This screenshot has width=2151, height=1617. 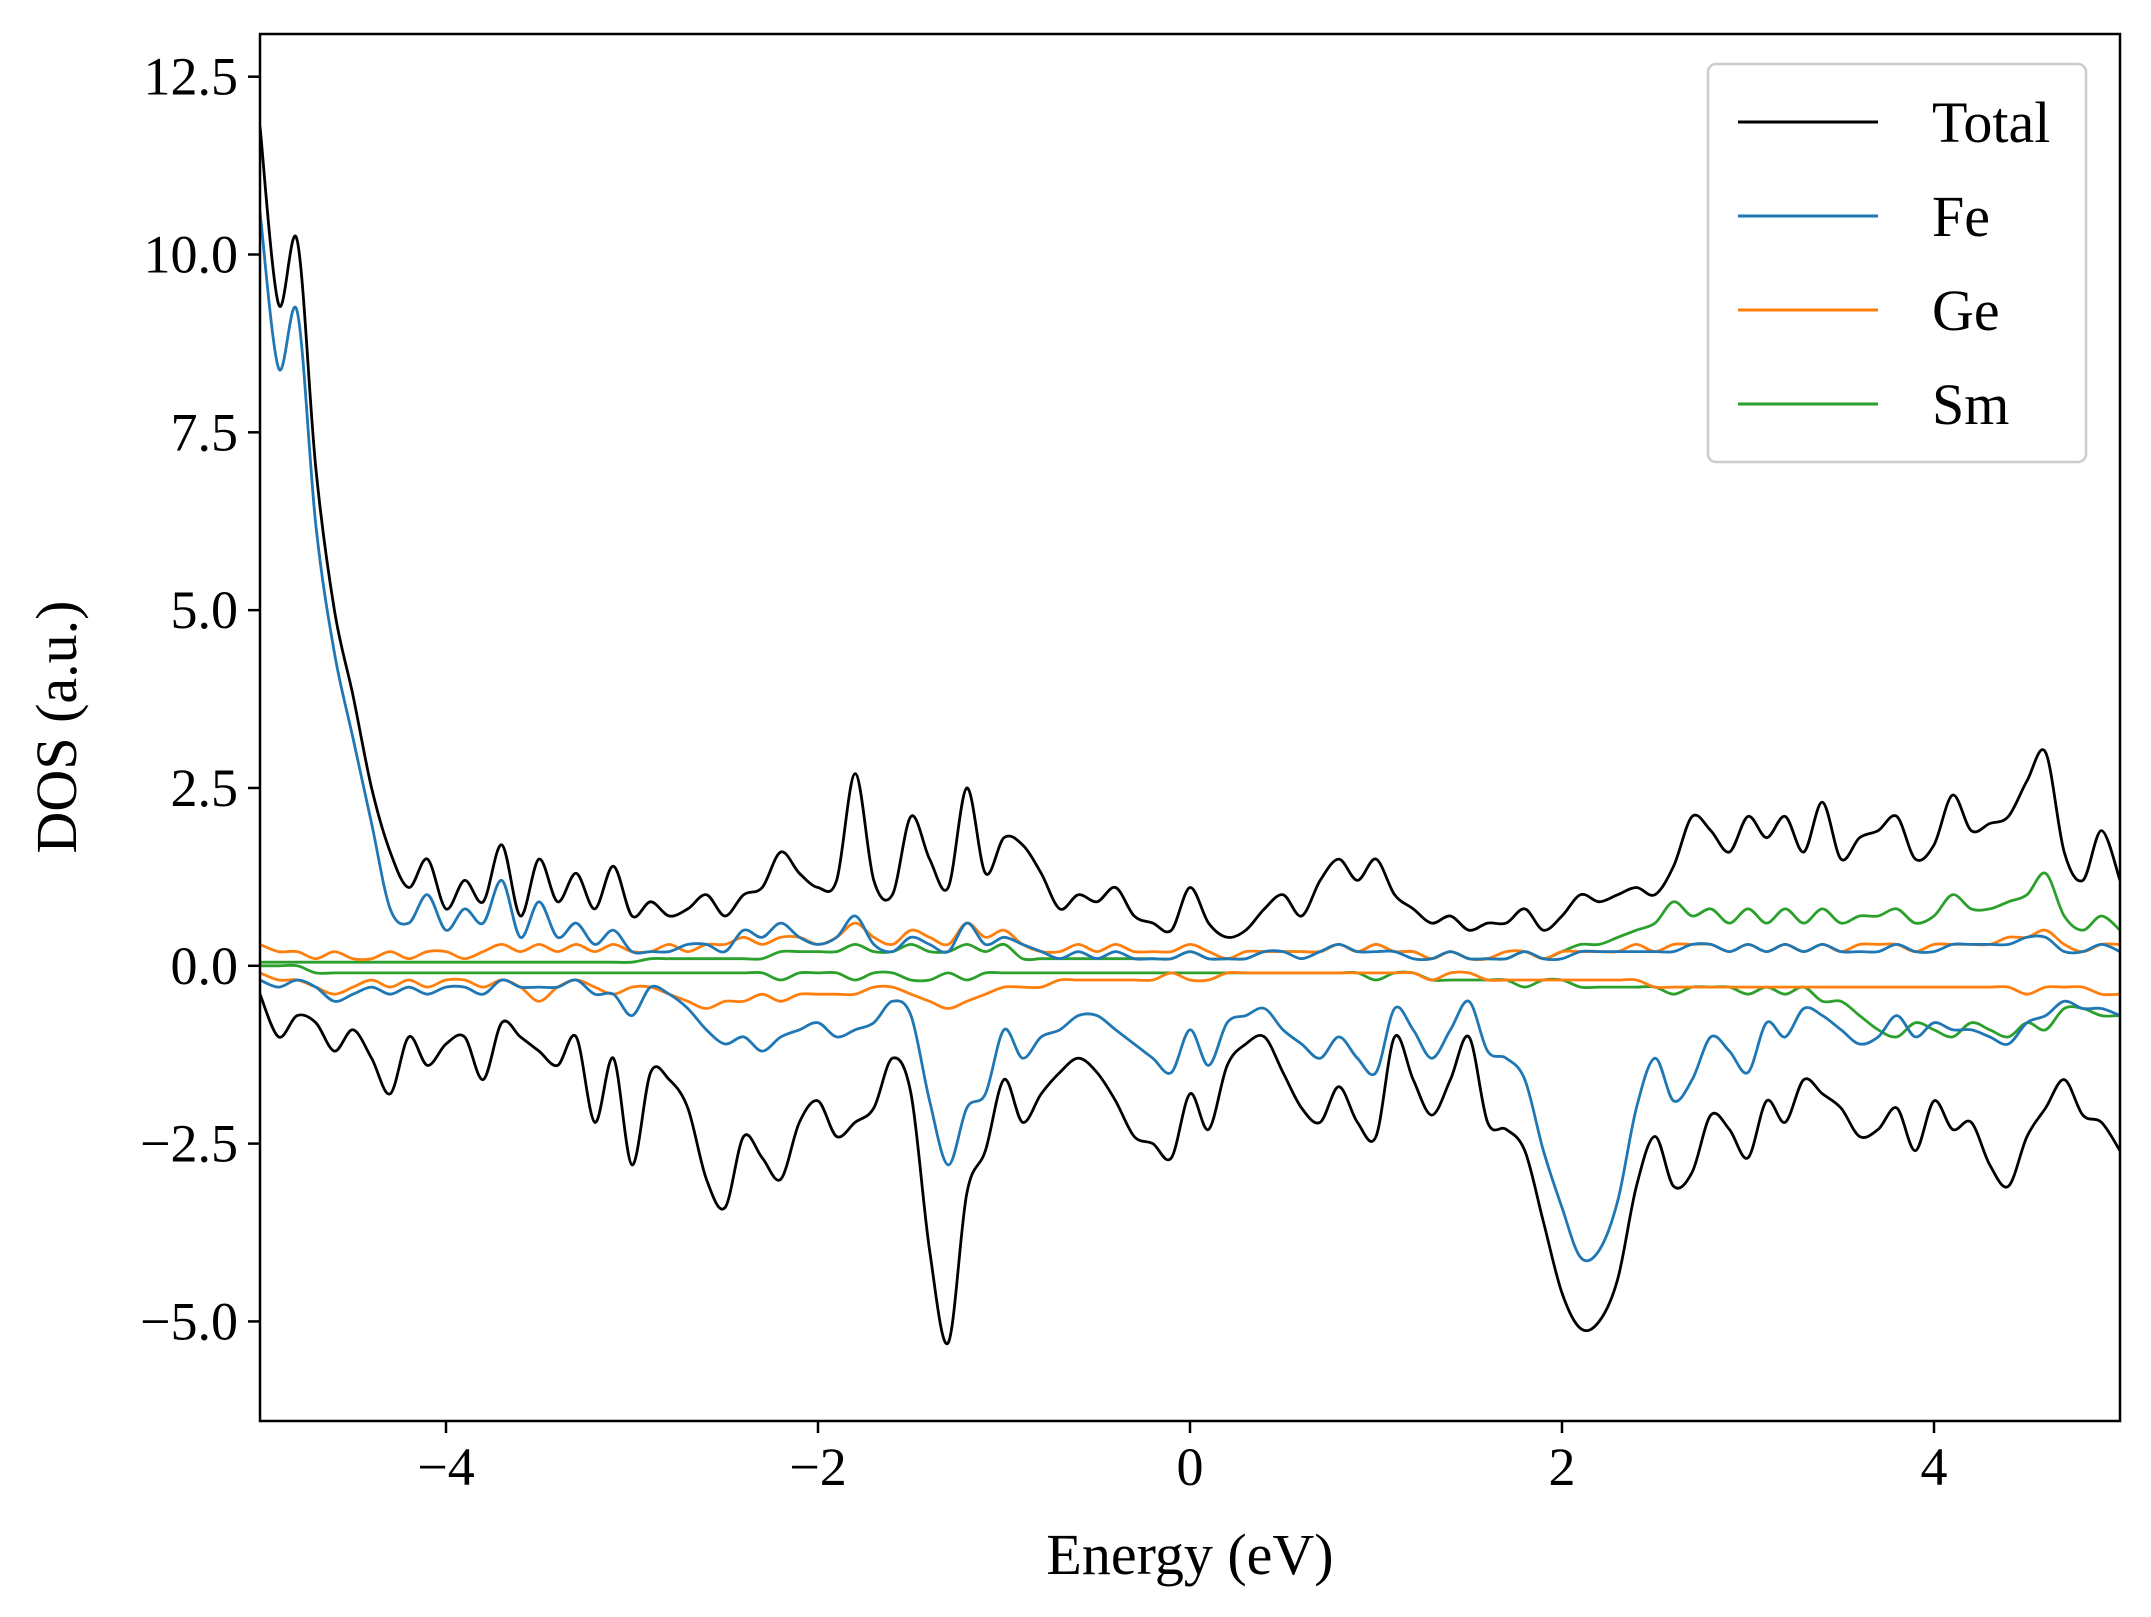 I want to click on legend-label-total: Total, so click(x=1991, y=122).